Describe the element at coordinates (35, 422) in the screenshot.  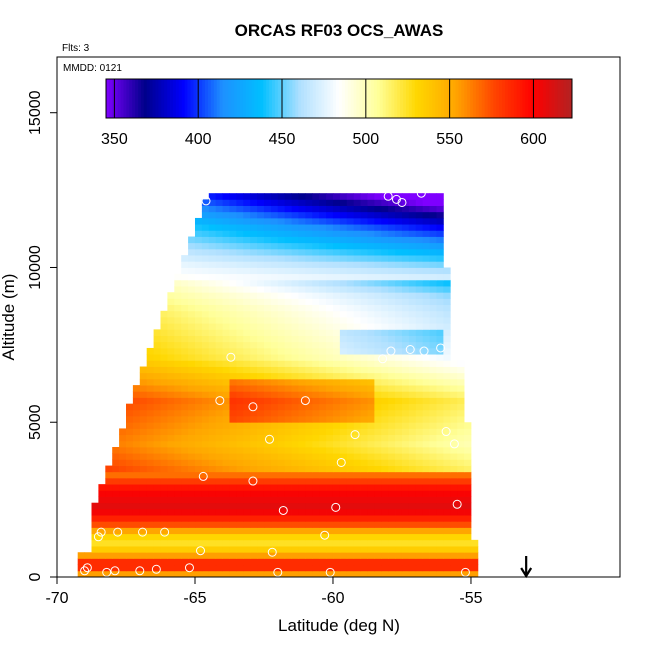
I see `y-tick-label: 5000` at that location.